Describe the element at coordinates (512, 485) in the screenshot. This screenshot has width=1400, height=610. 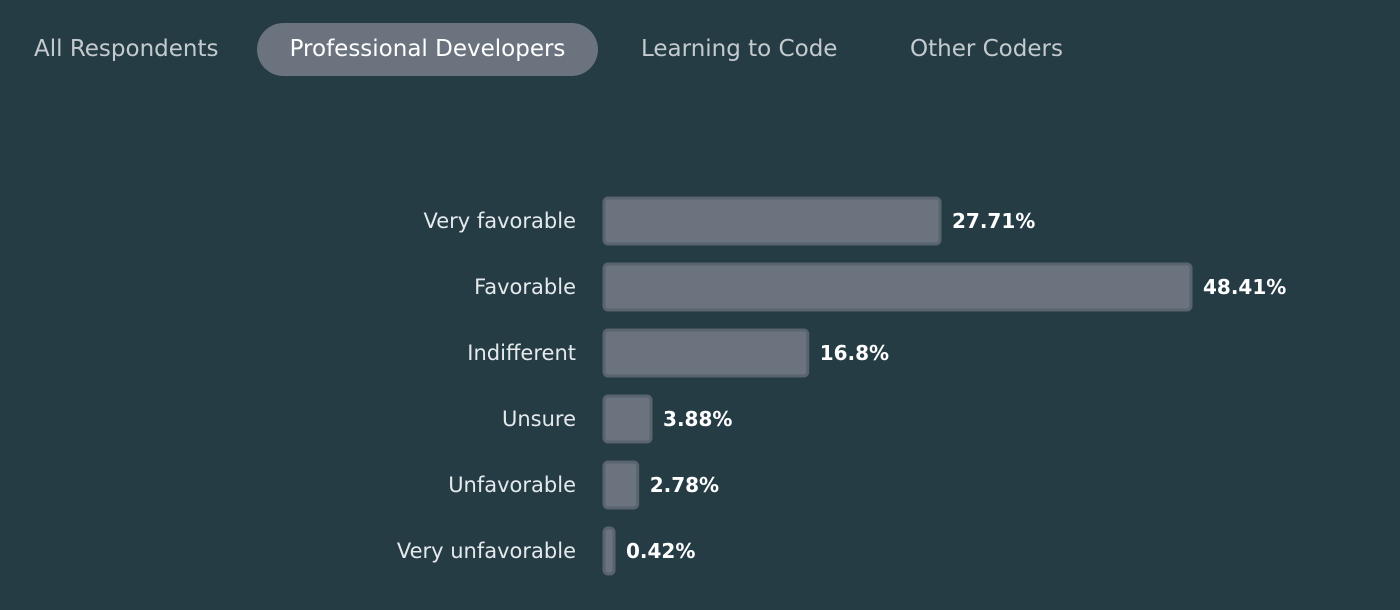
I see `category-label: Unfavorable` at that location.